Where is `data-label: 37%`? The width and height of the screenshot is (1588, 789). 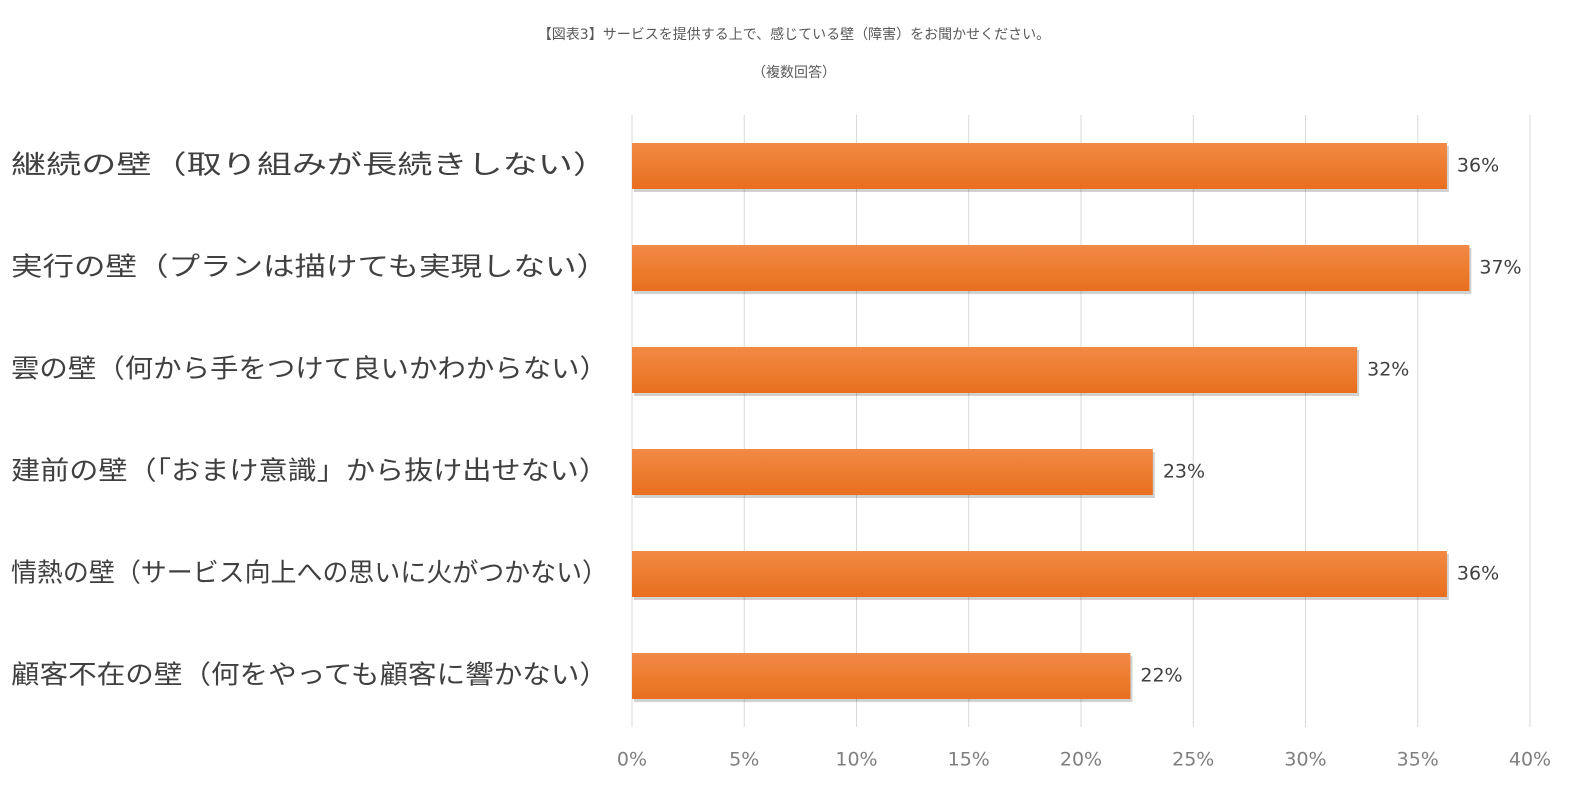 data-label: 37% is located at coordinates (1500, 268).